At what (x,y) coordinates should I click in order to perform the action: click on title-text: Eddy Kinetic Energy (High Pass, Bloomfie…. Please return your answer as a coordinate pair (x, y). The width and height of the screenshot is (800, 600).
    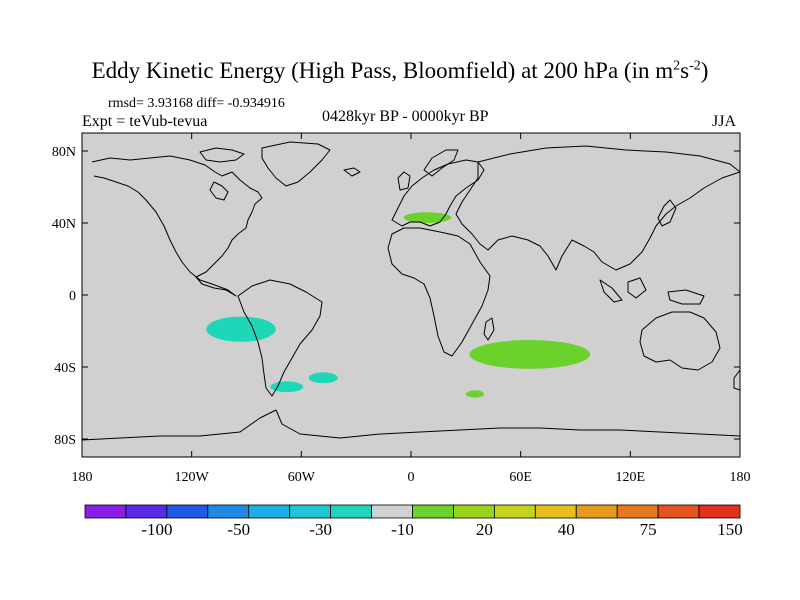
    Looking at the image, I should click on (382, 70).